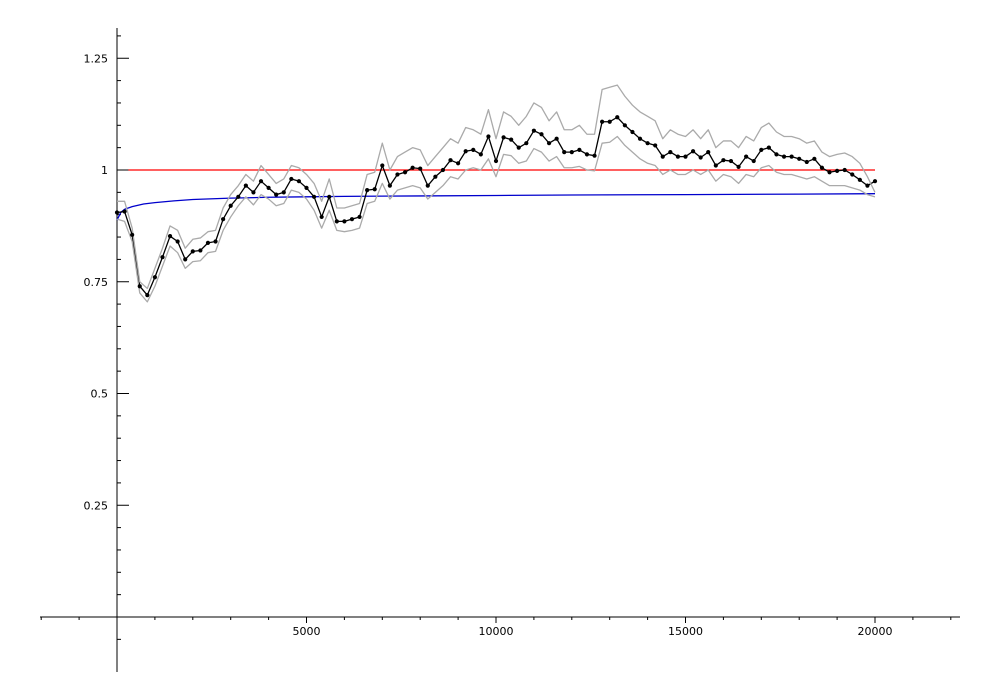 This screenshot has width=1000, height=700. I want to click on x-tick-label: 5000, so click(307, 631).